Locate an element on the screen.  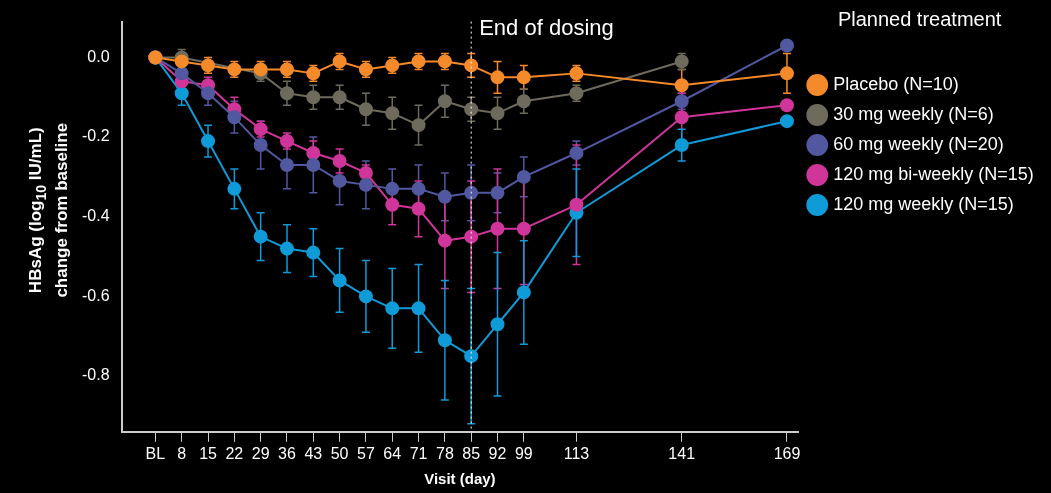
y-tick-label: -0.4 is located at coordinates (95, 216).